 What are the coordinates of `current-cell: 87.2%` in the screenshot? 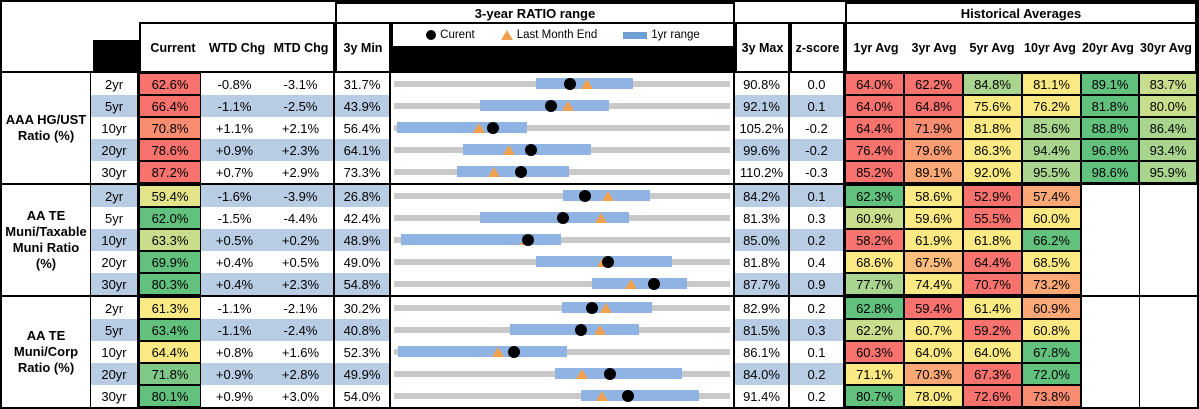 It's located at (170, 172).